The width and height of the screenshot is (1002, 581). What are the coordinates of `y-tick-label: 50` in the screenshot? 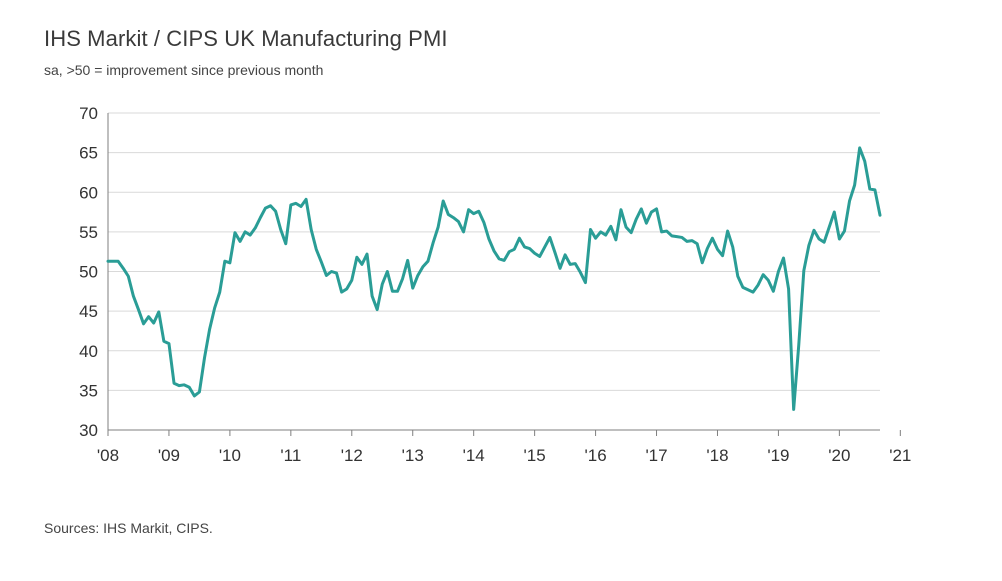 It's located at (88, 272).